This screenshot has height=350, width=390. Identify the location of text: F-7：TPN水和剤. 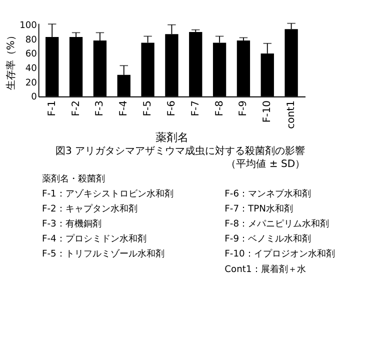
(258, 209).